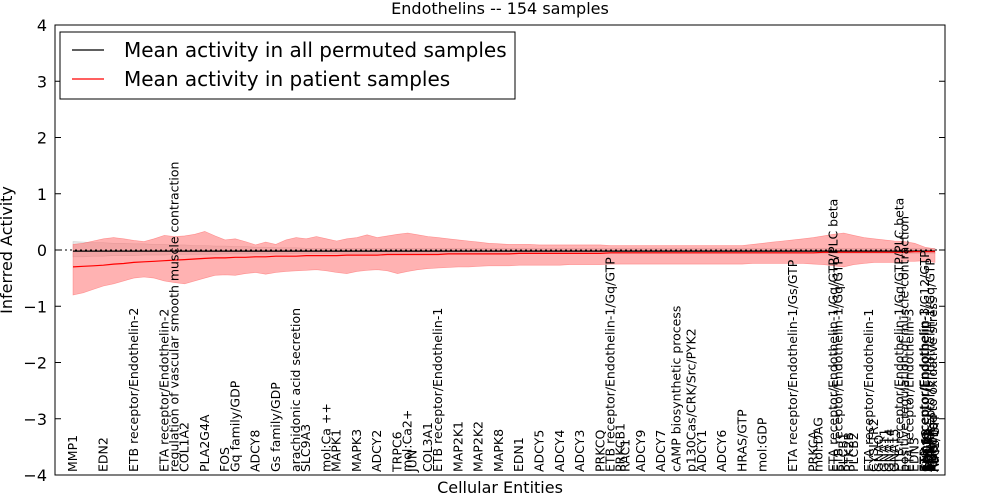 This screenshot has width=1000, height=500. Describe the element at coordinates (234, 426) in the screenshot. I see `entity-label: Gq family/GDP` at that location.